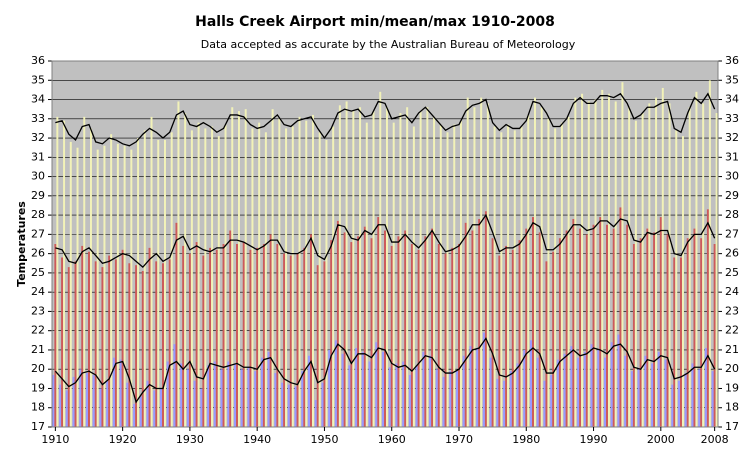 The height and width of the screenshot is (465, 750). I want to click on y2-tick-label: 22, so click(732, 330).